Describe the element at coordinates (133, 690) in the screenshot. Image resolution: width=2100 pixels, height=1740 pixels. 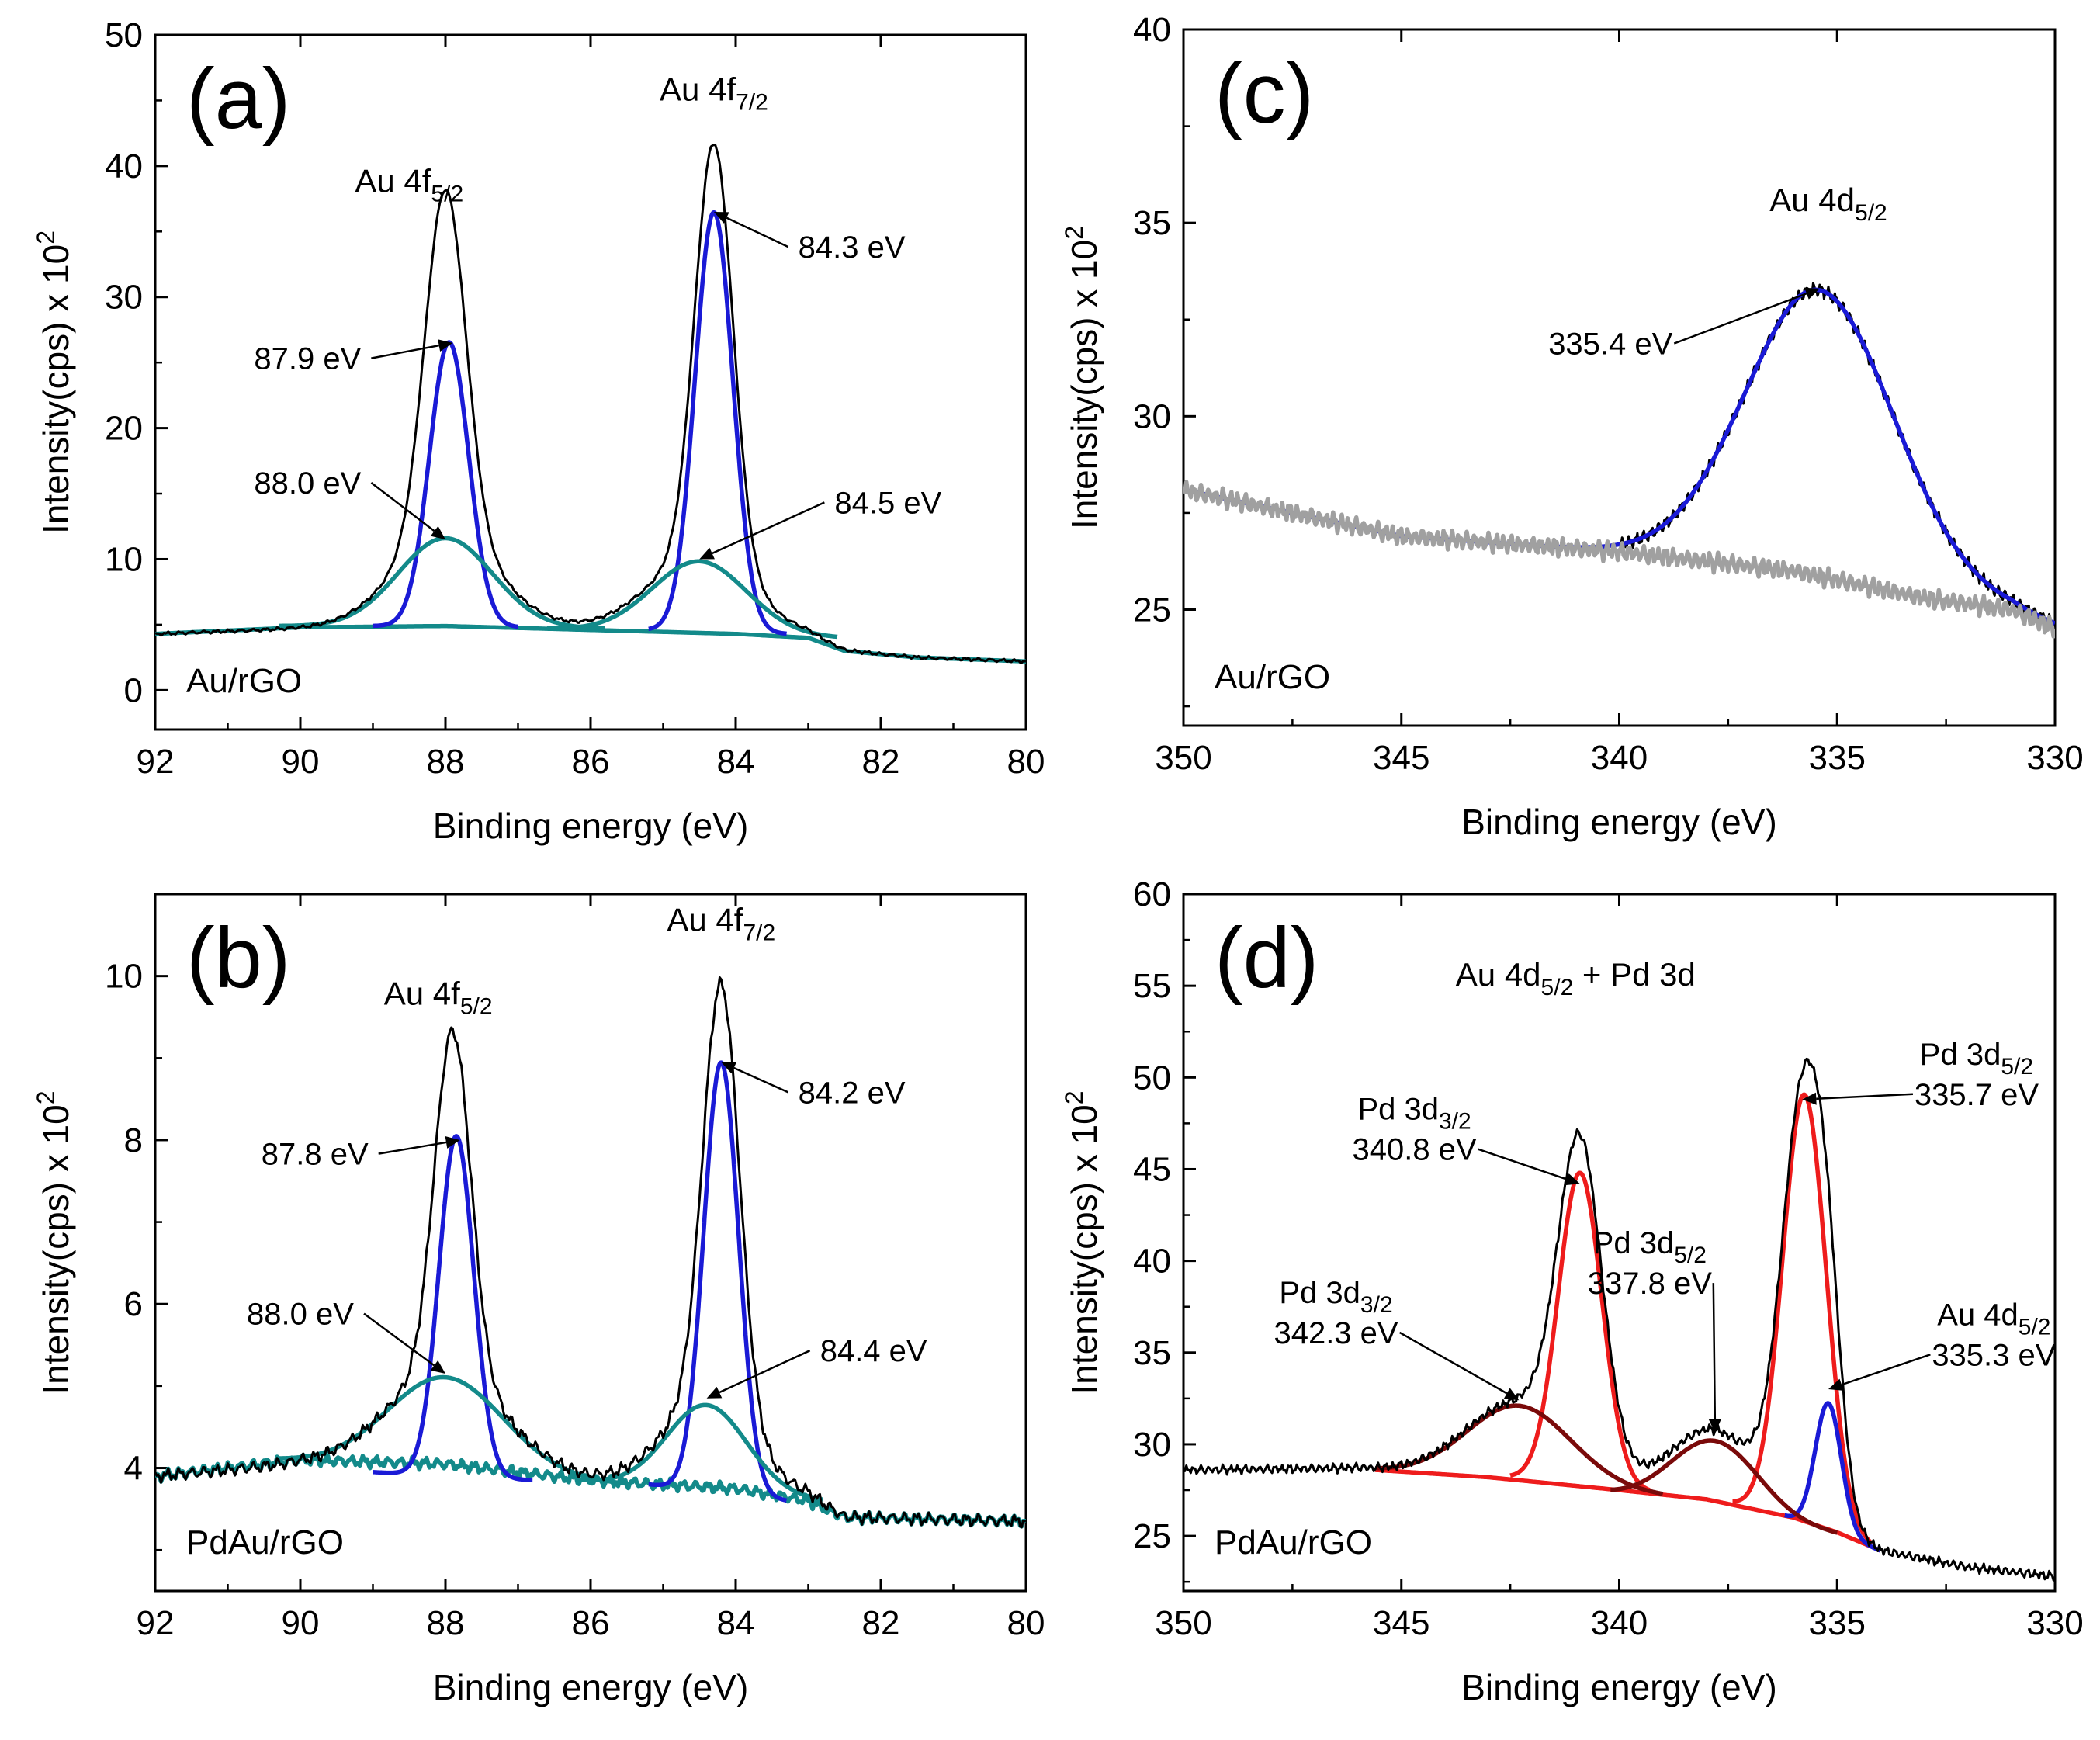
I see `y-tick-label: 0` at that location.